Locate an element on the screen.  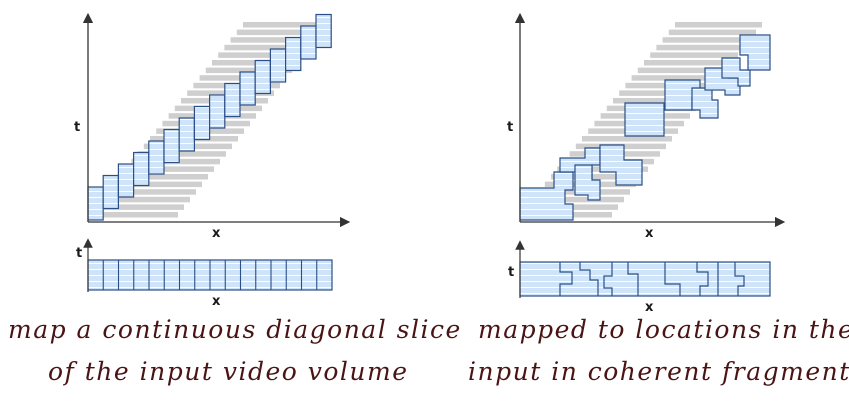
left-blue-slice is located at coordinates (209, 117).